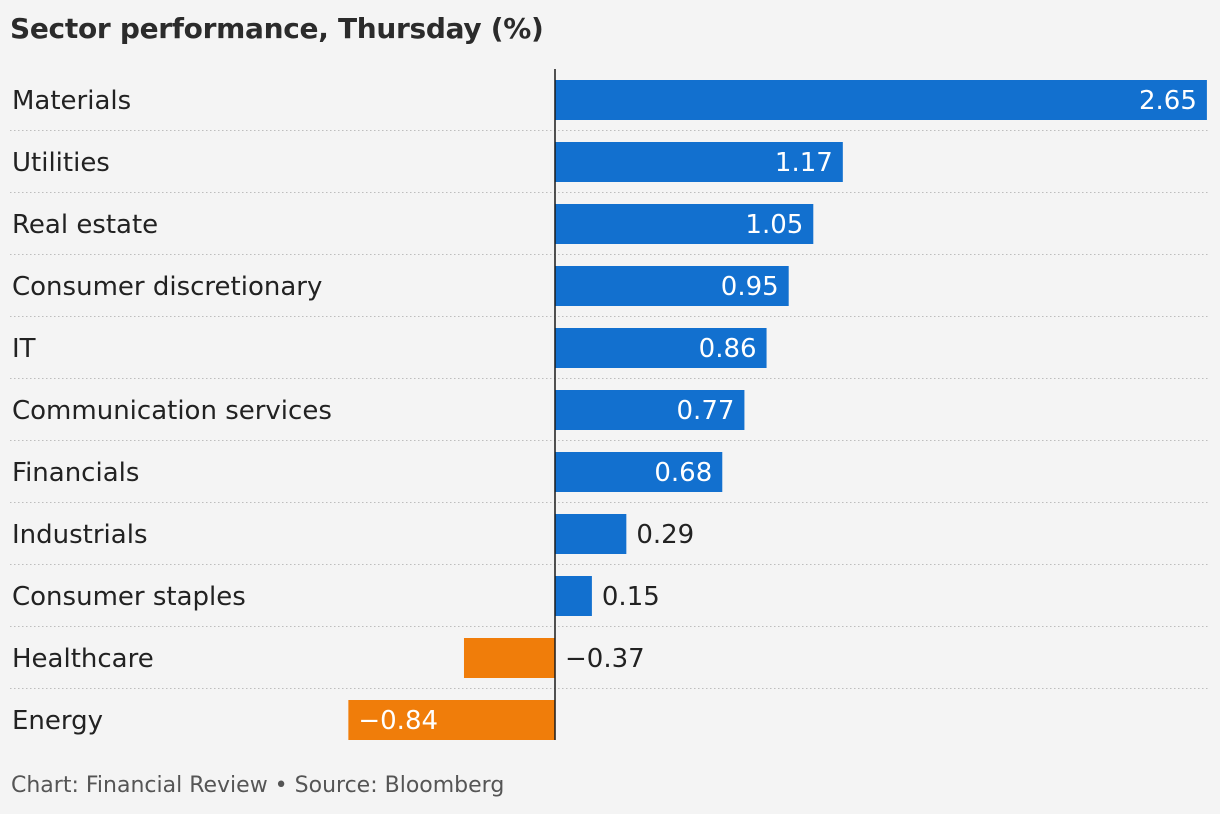 The height and width of the screenshot is (814, 1220). What do you see at coordinates (172, 411) in the screenshot?
I see `category-label: Communication services` at bounding box center [172, 411].